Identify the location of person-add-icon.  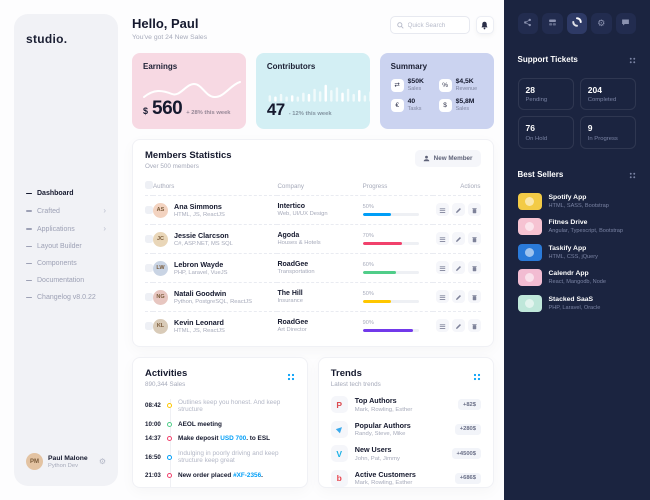
(426, 158).